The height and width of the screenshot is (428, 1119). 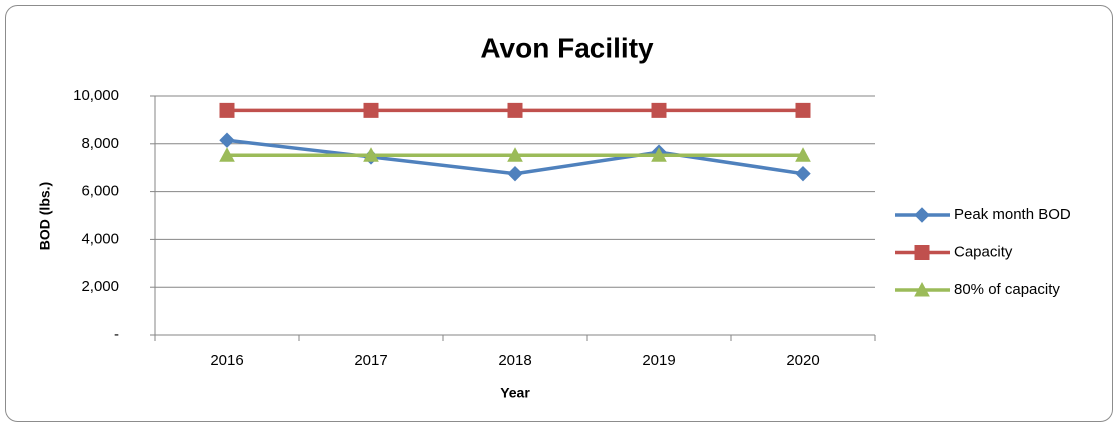 I want to click on y-tick-label: 10,000, so click(x=96, y=95).